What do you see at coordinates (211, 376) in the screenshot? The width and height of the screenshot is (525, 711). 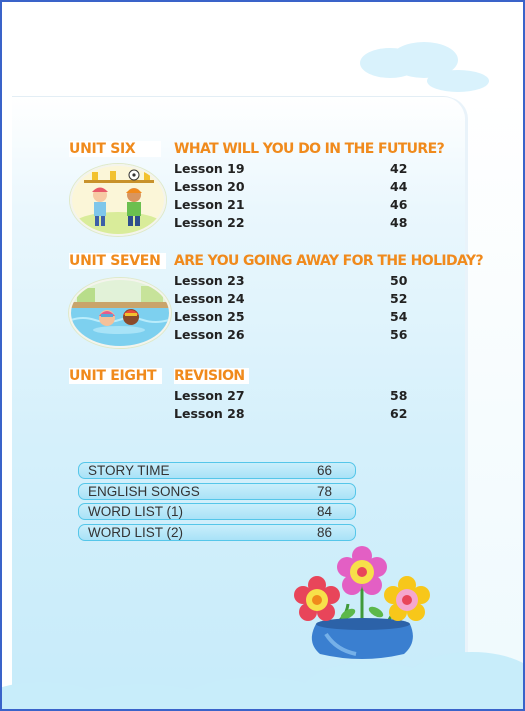 I see `unit-eight-title: REVISION` at bounding box center [211, 376].